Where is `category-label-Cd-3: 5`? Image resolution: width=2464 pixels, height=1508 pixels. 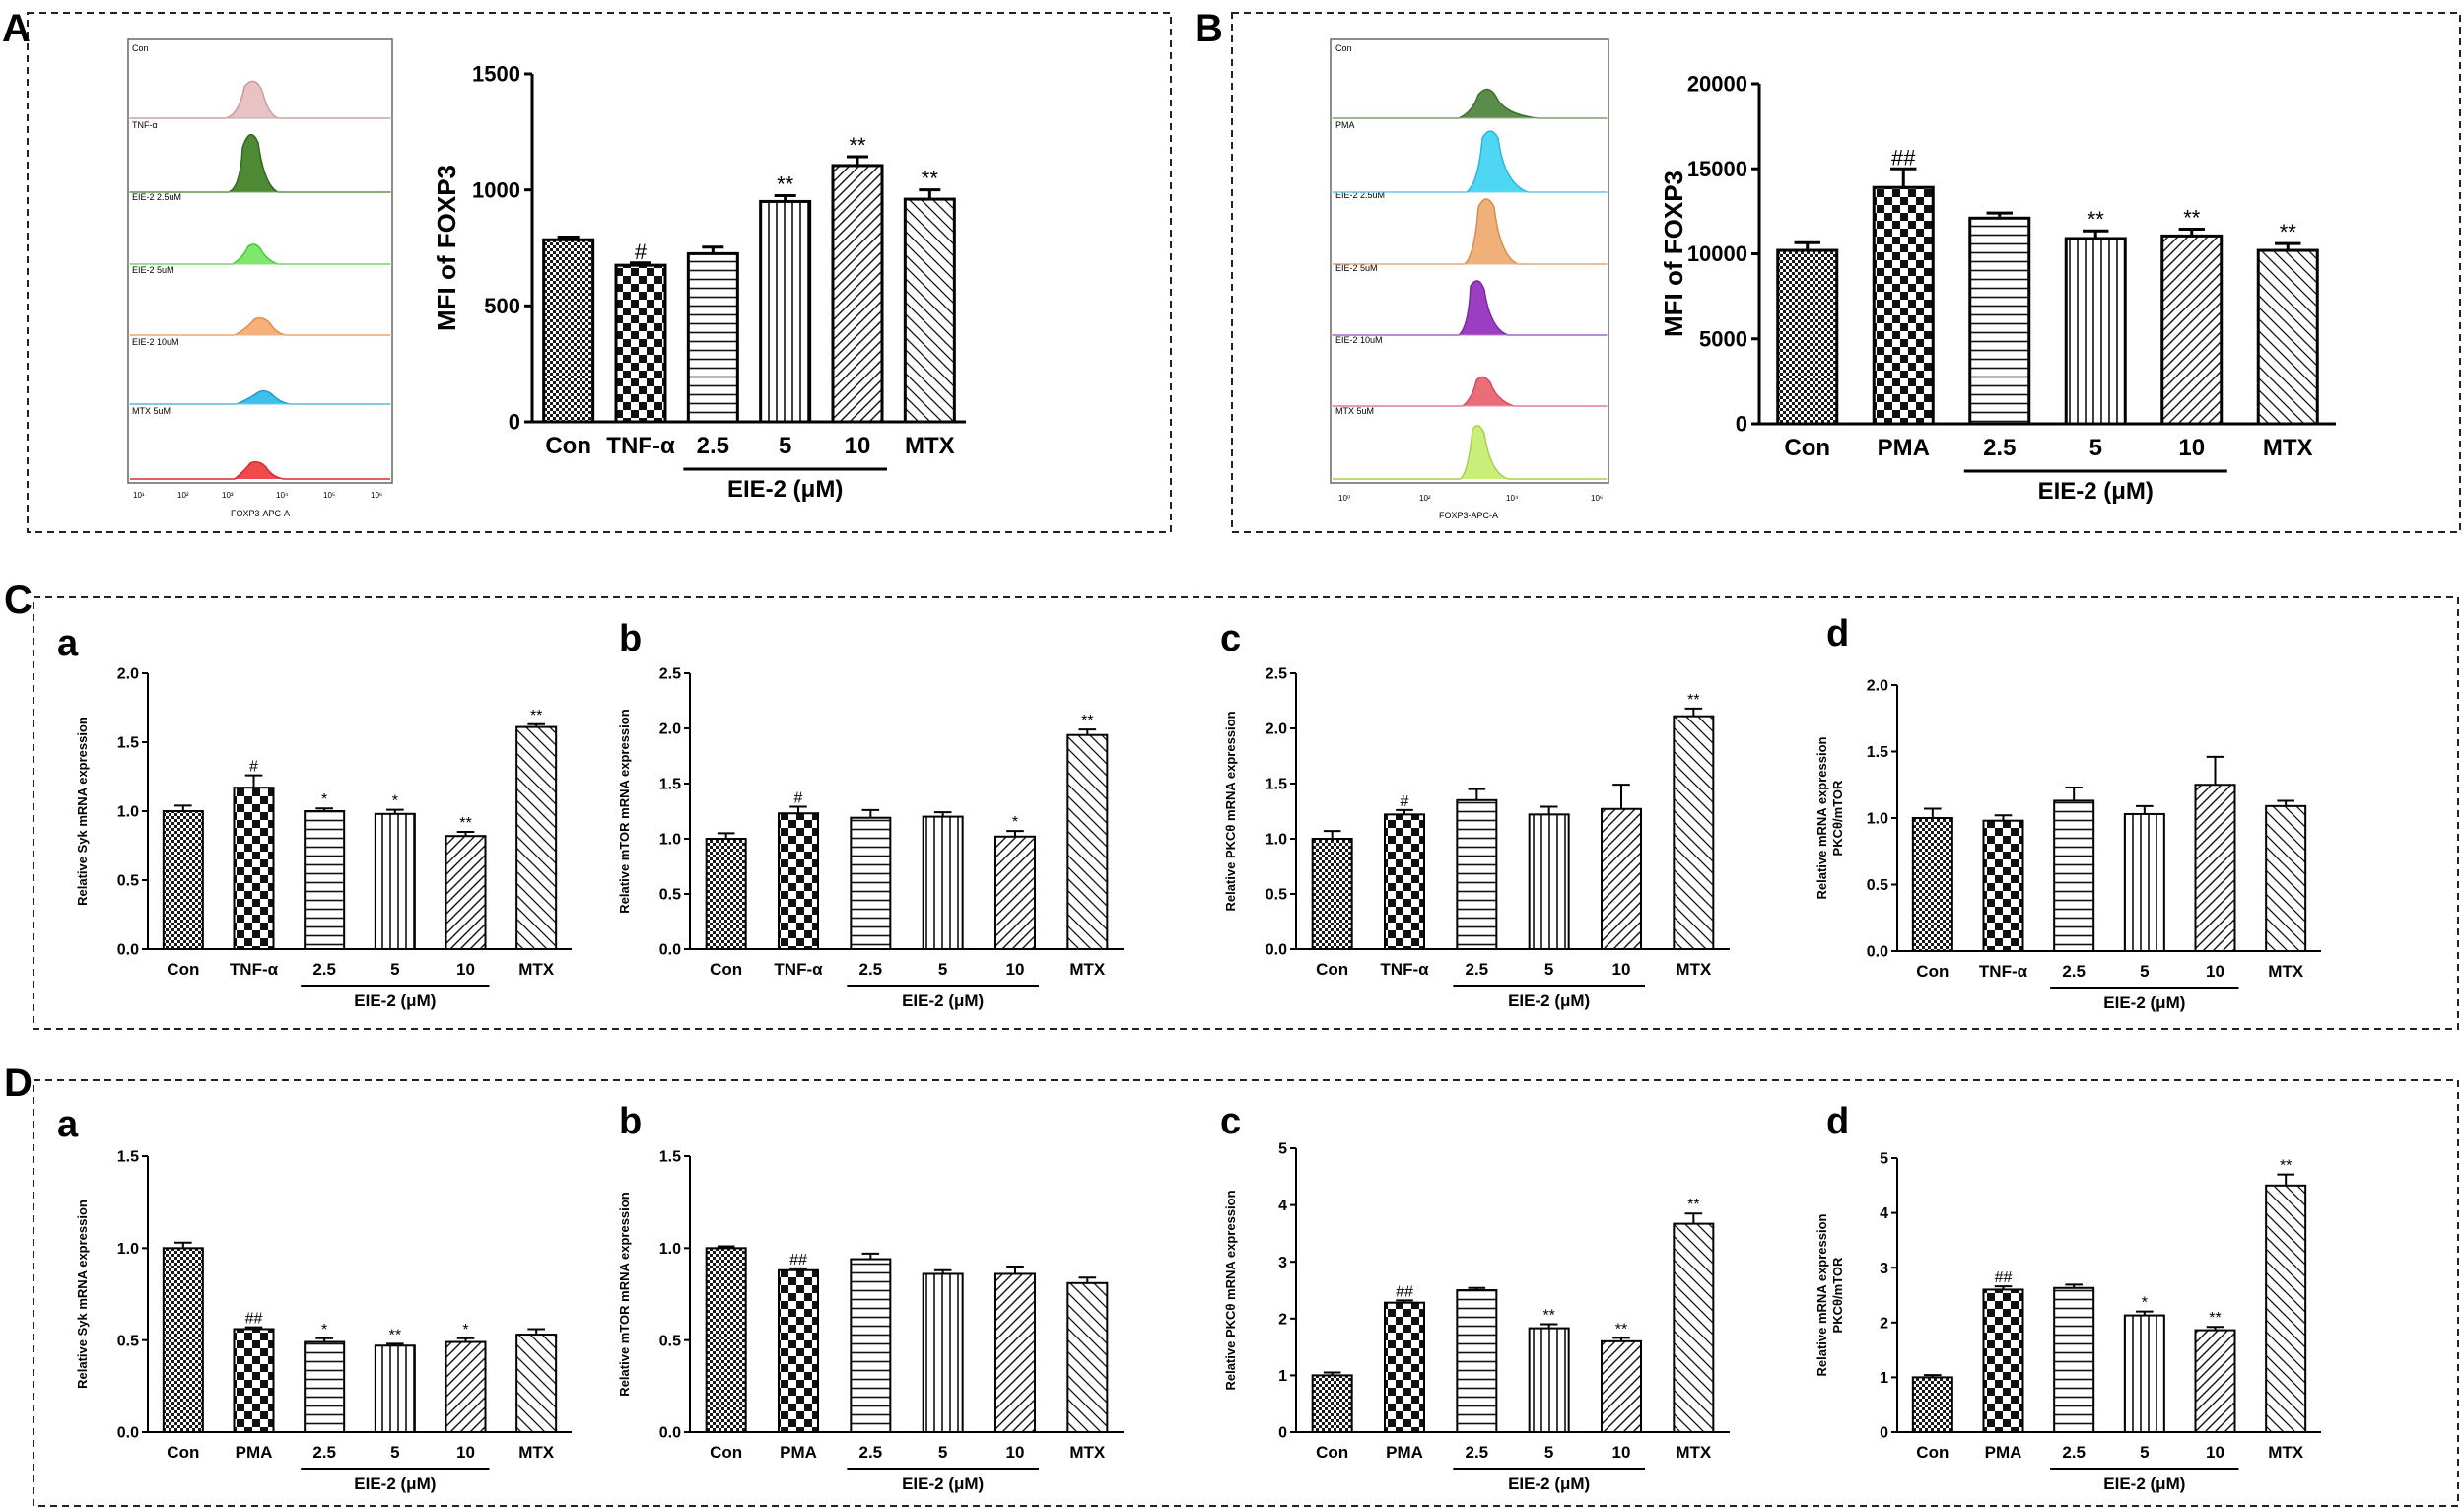 category-label-Cd-3: 5 is located at coordinates (2144, 971).